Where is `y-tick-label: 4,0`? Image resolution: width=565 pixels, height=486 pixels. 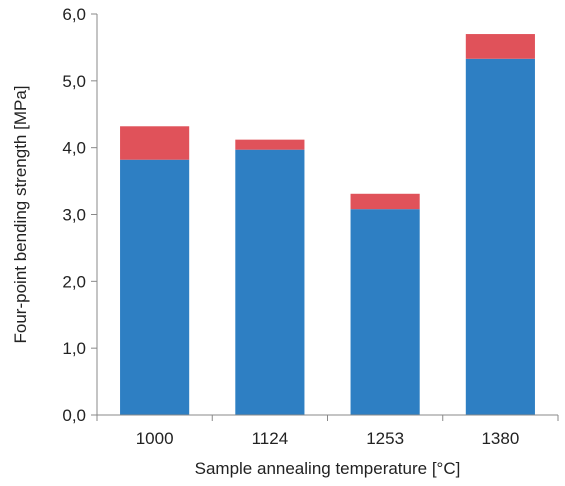 y-tick-label: 4,0 is located at coordinates (74, 148).